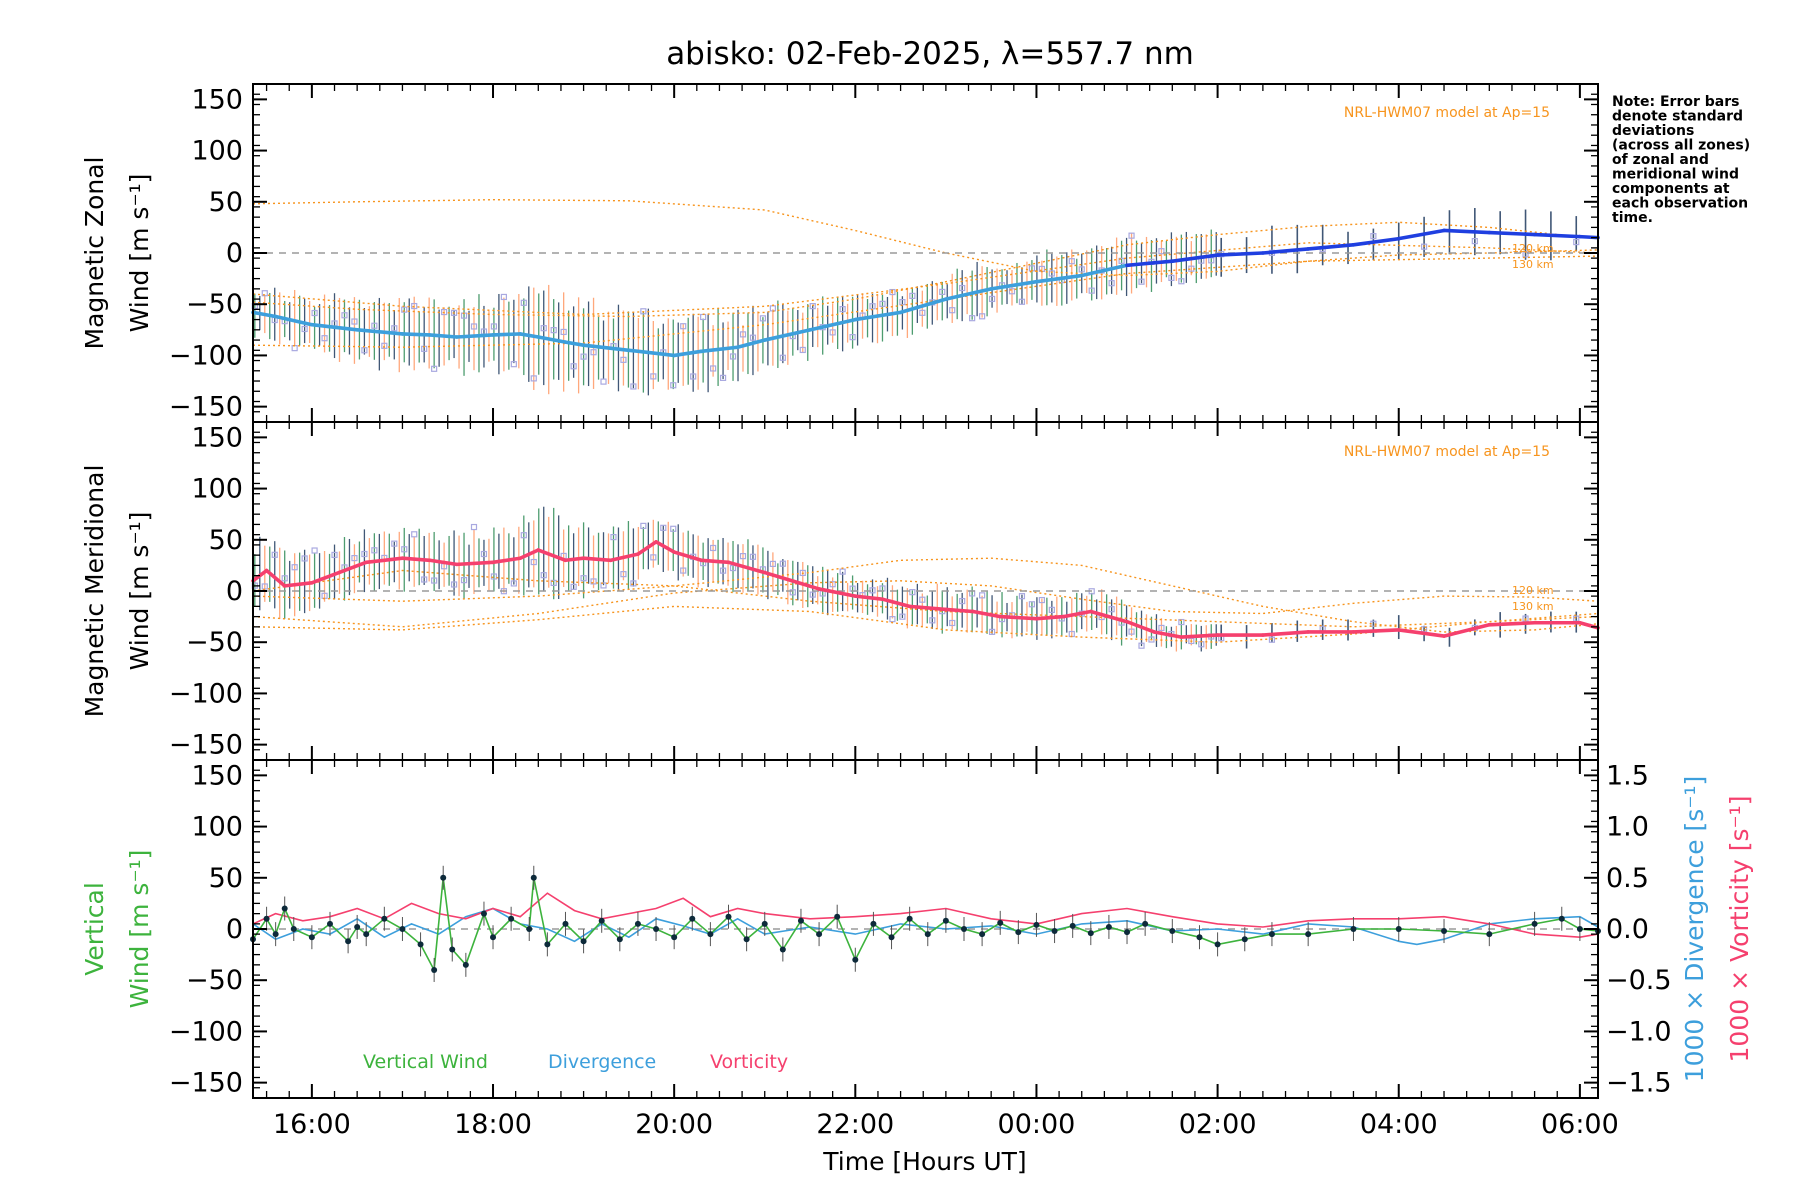 The image size is (1800, 1200). I want to click on y2-tick-label: −0.5, so click(1639, 980).